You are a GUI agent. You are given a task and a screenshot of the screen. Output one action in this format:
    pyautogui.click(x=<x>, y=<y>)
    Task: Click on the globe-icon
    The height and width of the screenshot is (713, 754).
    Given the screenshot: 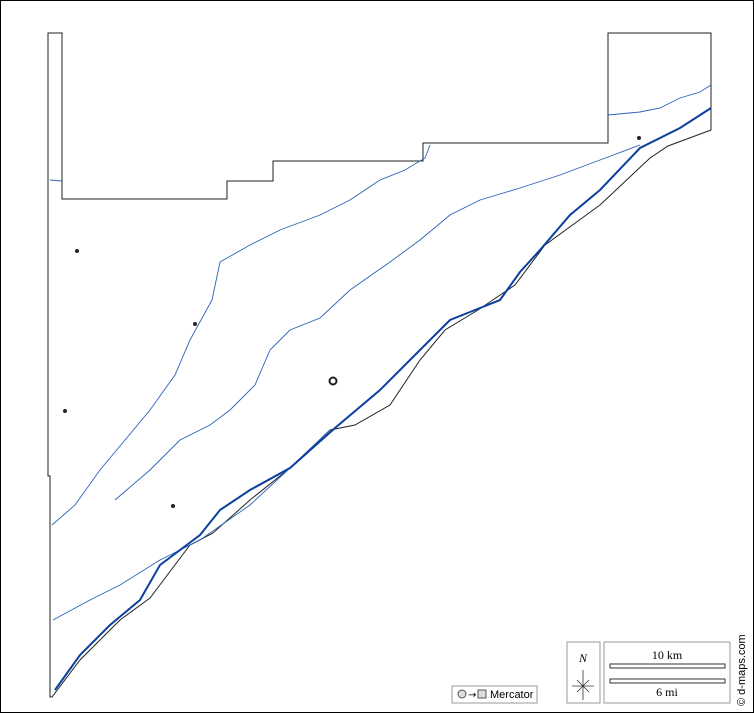 What is the action you would take?
    pyautogui.click(x=462, y=694)
    